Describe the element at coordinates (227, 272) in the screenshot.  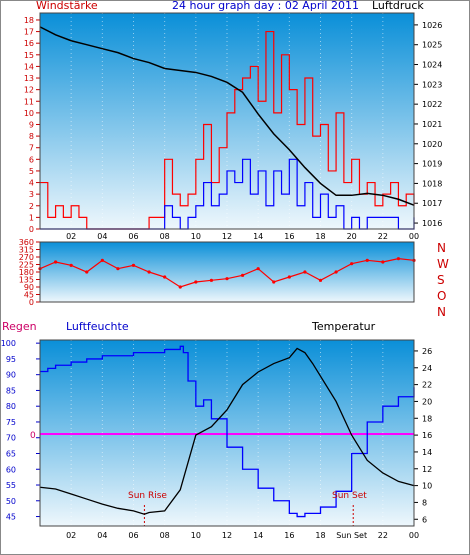
I see `dir-plot-border` at that location.